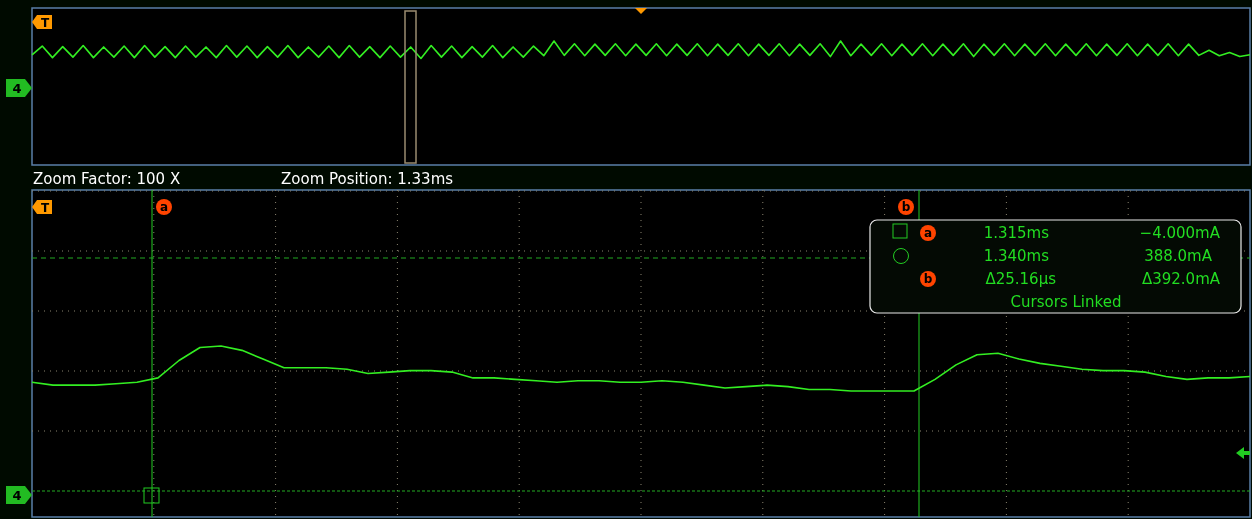 This screenshot has width=1252, height=519. Describe the element at coordinates (1181, 279) in the screenshot. I see `text: Δ392.0mA` at that location.